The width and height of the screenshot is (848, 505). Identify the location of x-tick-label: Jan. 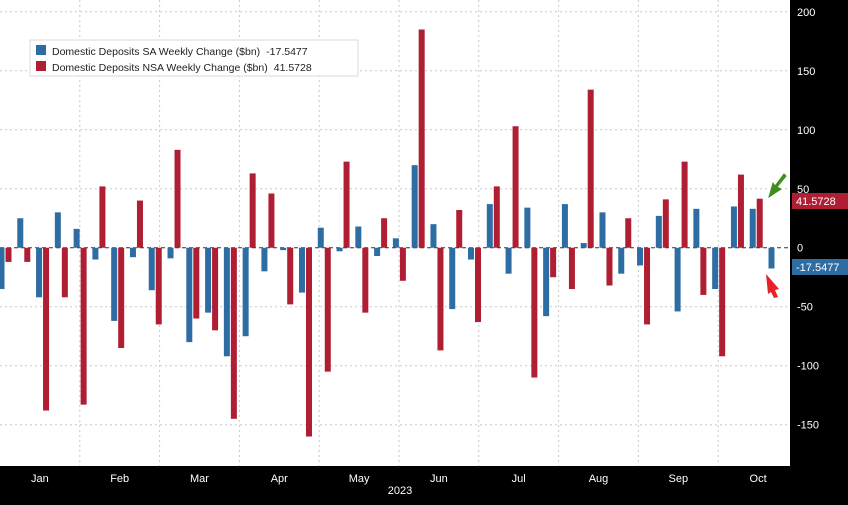
(40, 479).